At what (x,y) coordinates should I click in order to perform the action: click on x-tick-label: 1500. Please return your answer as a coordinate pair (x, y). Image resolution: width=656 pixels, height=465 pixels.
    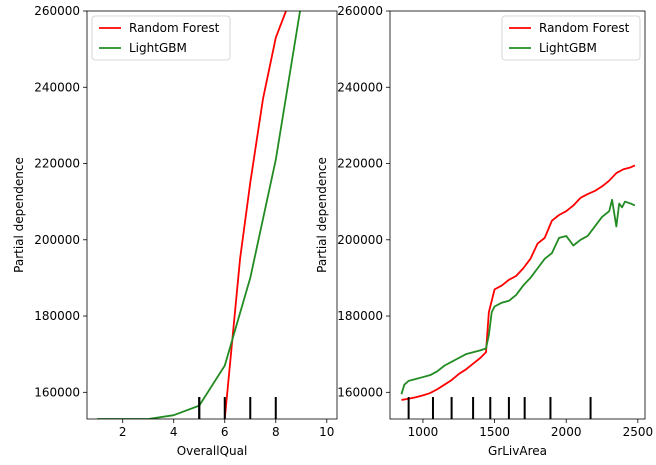
    Looking at the image, I should click on (494, 432).